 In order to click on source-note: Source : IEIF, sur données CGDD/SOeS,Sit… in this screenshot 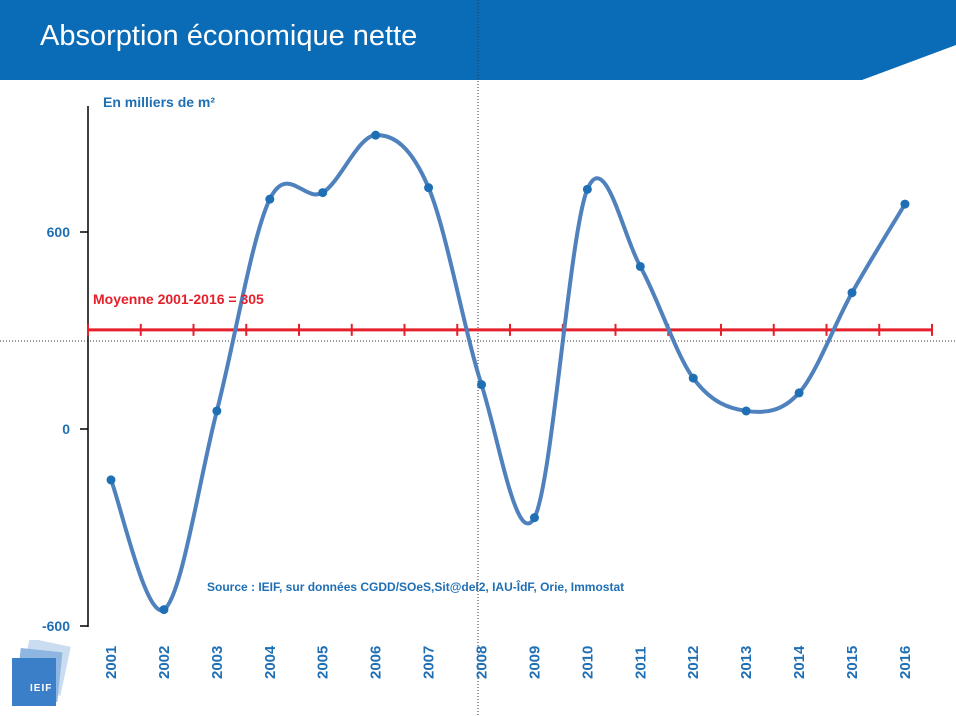, I will do `click(416, 587)`.